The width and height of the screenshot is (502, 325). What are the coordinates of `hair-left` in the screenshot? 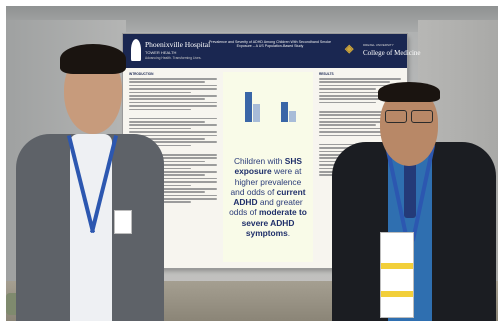 It's located at (93, 59).